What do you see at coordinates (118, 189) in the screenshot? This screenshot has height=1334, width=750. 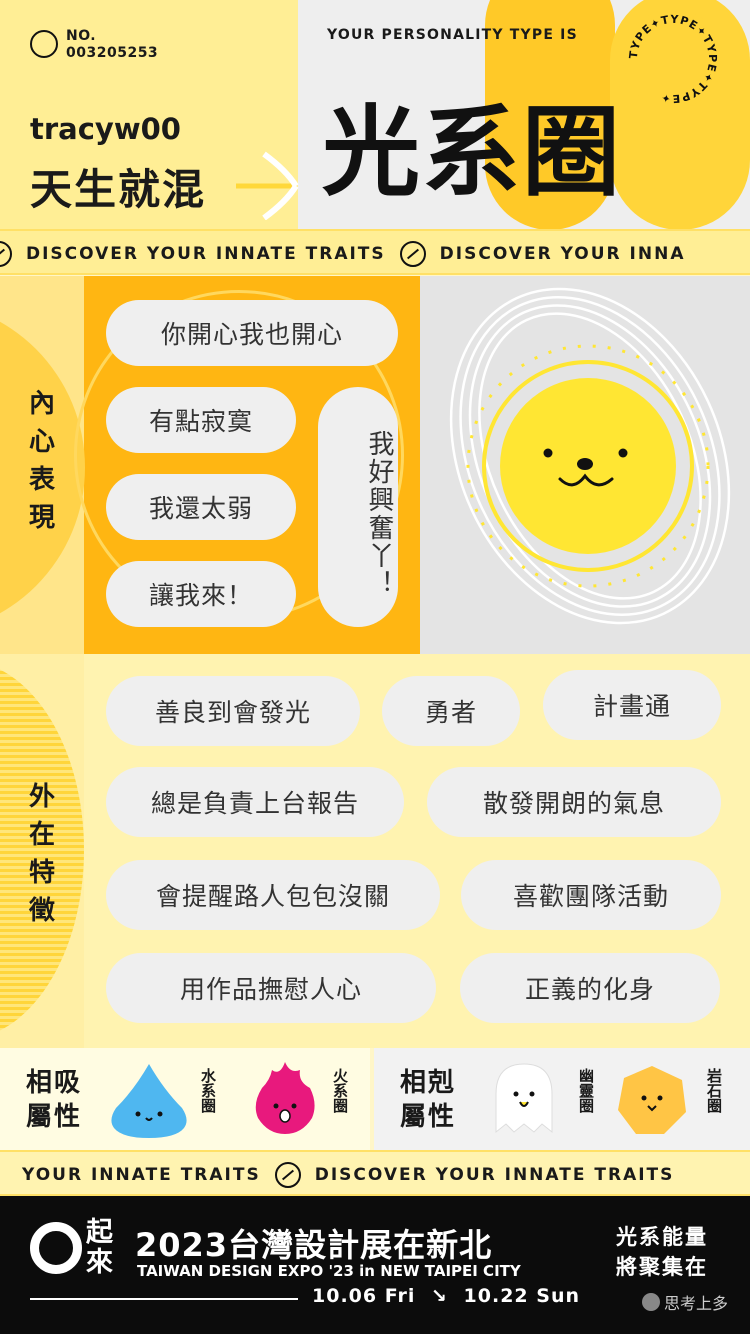 I see `tagline: 天生就混` at bounding box center [118, 189].